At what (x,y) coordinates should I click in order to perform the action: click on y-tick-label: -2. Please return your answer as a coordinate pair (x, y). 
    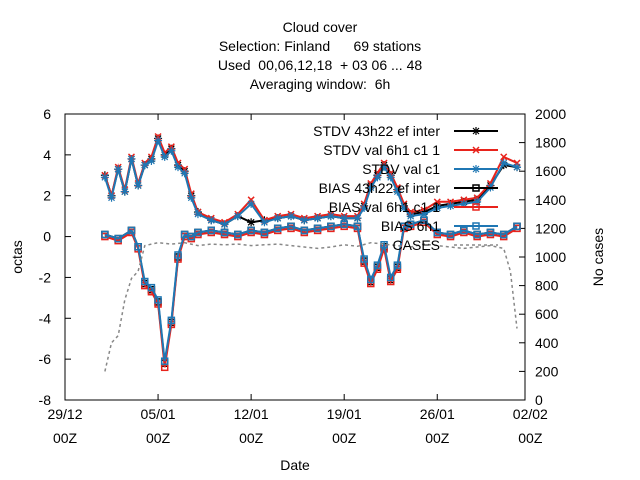
    Looking at the image, I should click on (45, 277).